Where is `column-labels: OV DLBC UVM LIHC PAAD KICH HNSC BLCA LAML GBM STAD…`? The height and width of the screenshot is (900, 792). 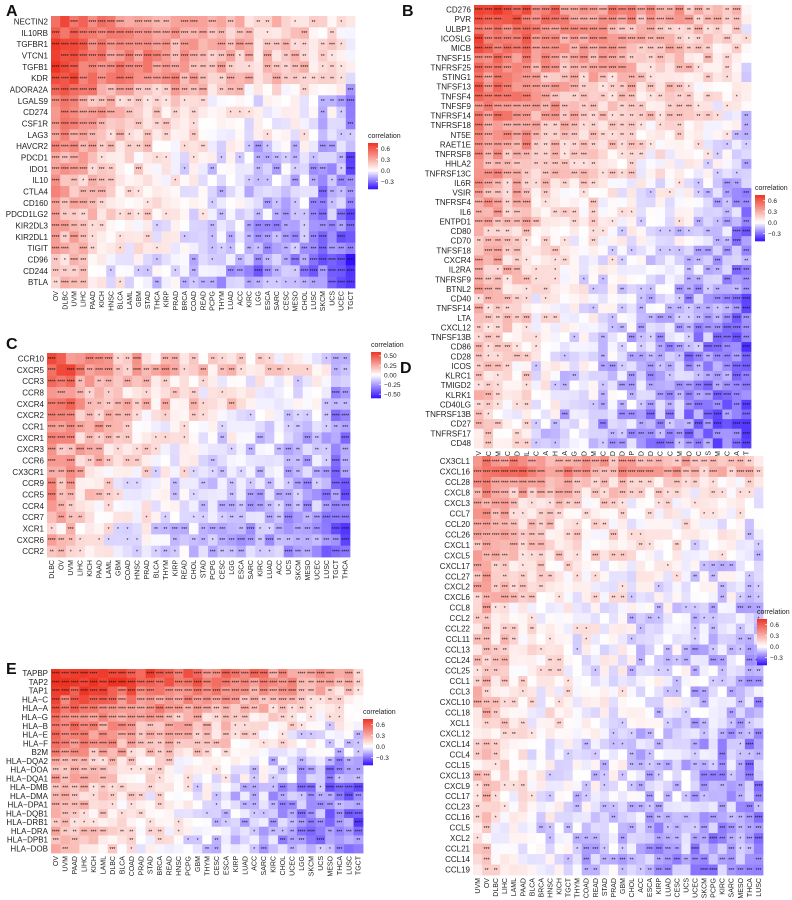
column-labels: OV DLBC UVM LIHC PAAD KICH HNSC BLCA LAML GBM STAD… is located at coordinates (204, 300).